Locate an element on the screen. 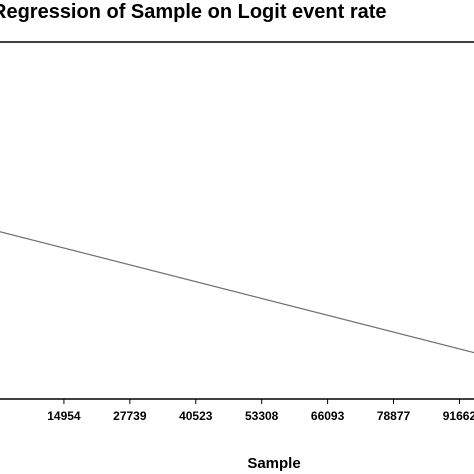  x-tick-label: 53308 is located at coordinates (262, 416).